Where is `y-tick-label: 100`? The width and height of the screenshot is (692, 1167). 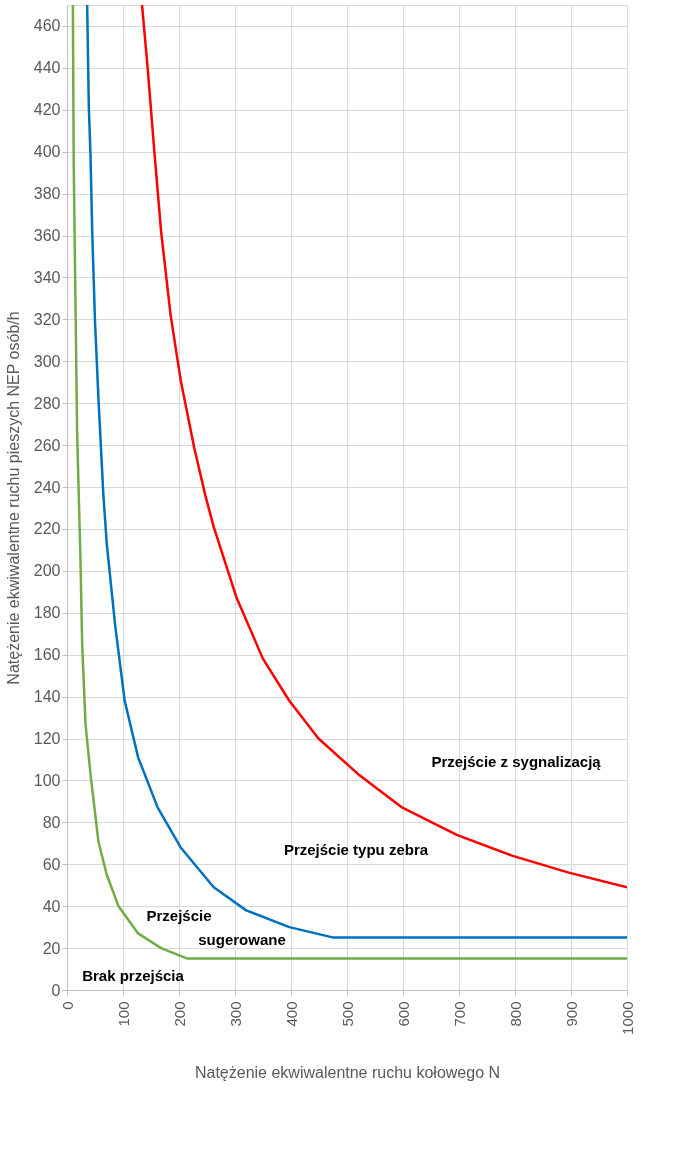 y-tick-label: 100 is located at coordinates (47, 780).